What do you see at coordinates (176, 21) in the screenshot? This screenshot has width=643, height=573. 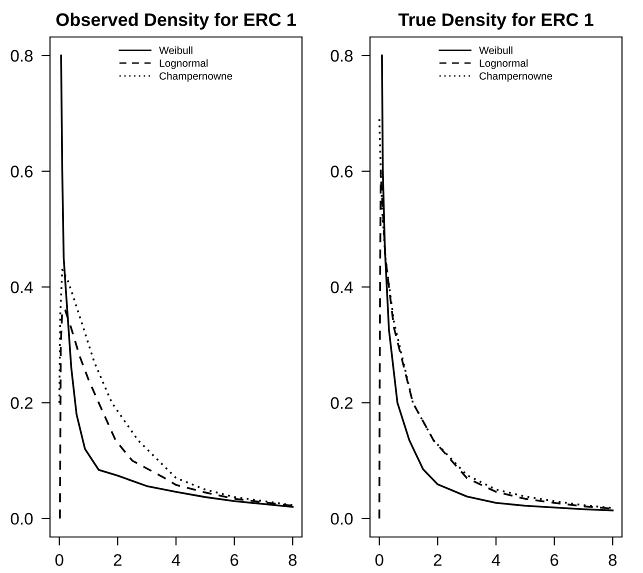 I see `chart-title: Observed Density for ERC 1` at bounding box center [176, 21].